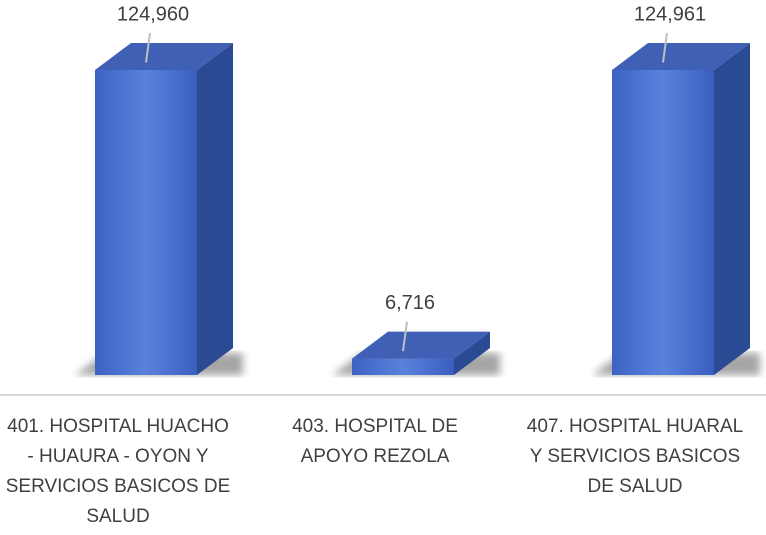  What do you see at coordinates (670, 14) in the screenshot?
I see `data-label: 124,961` at bounding box center [670, 14].